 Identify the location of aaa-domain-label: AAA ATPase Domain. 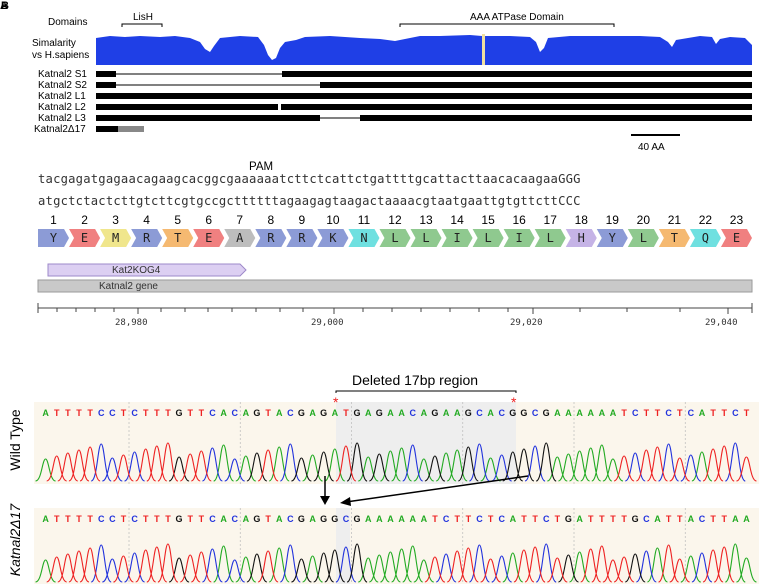
(517, 17).